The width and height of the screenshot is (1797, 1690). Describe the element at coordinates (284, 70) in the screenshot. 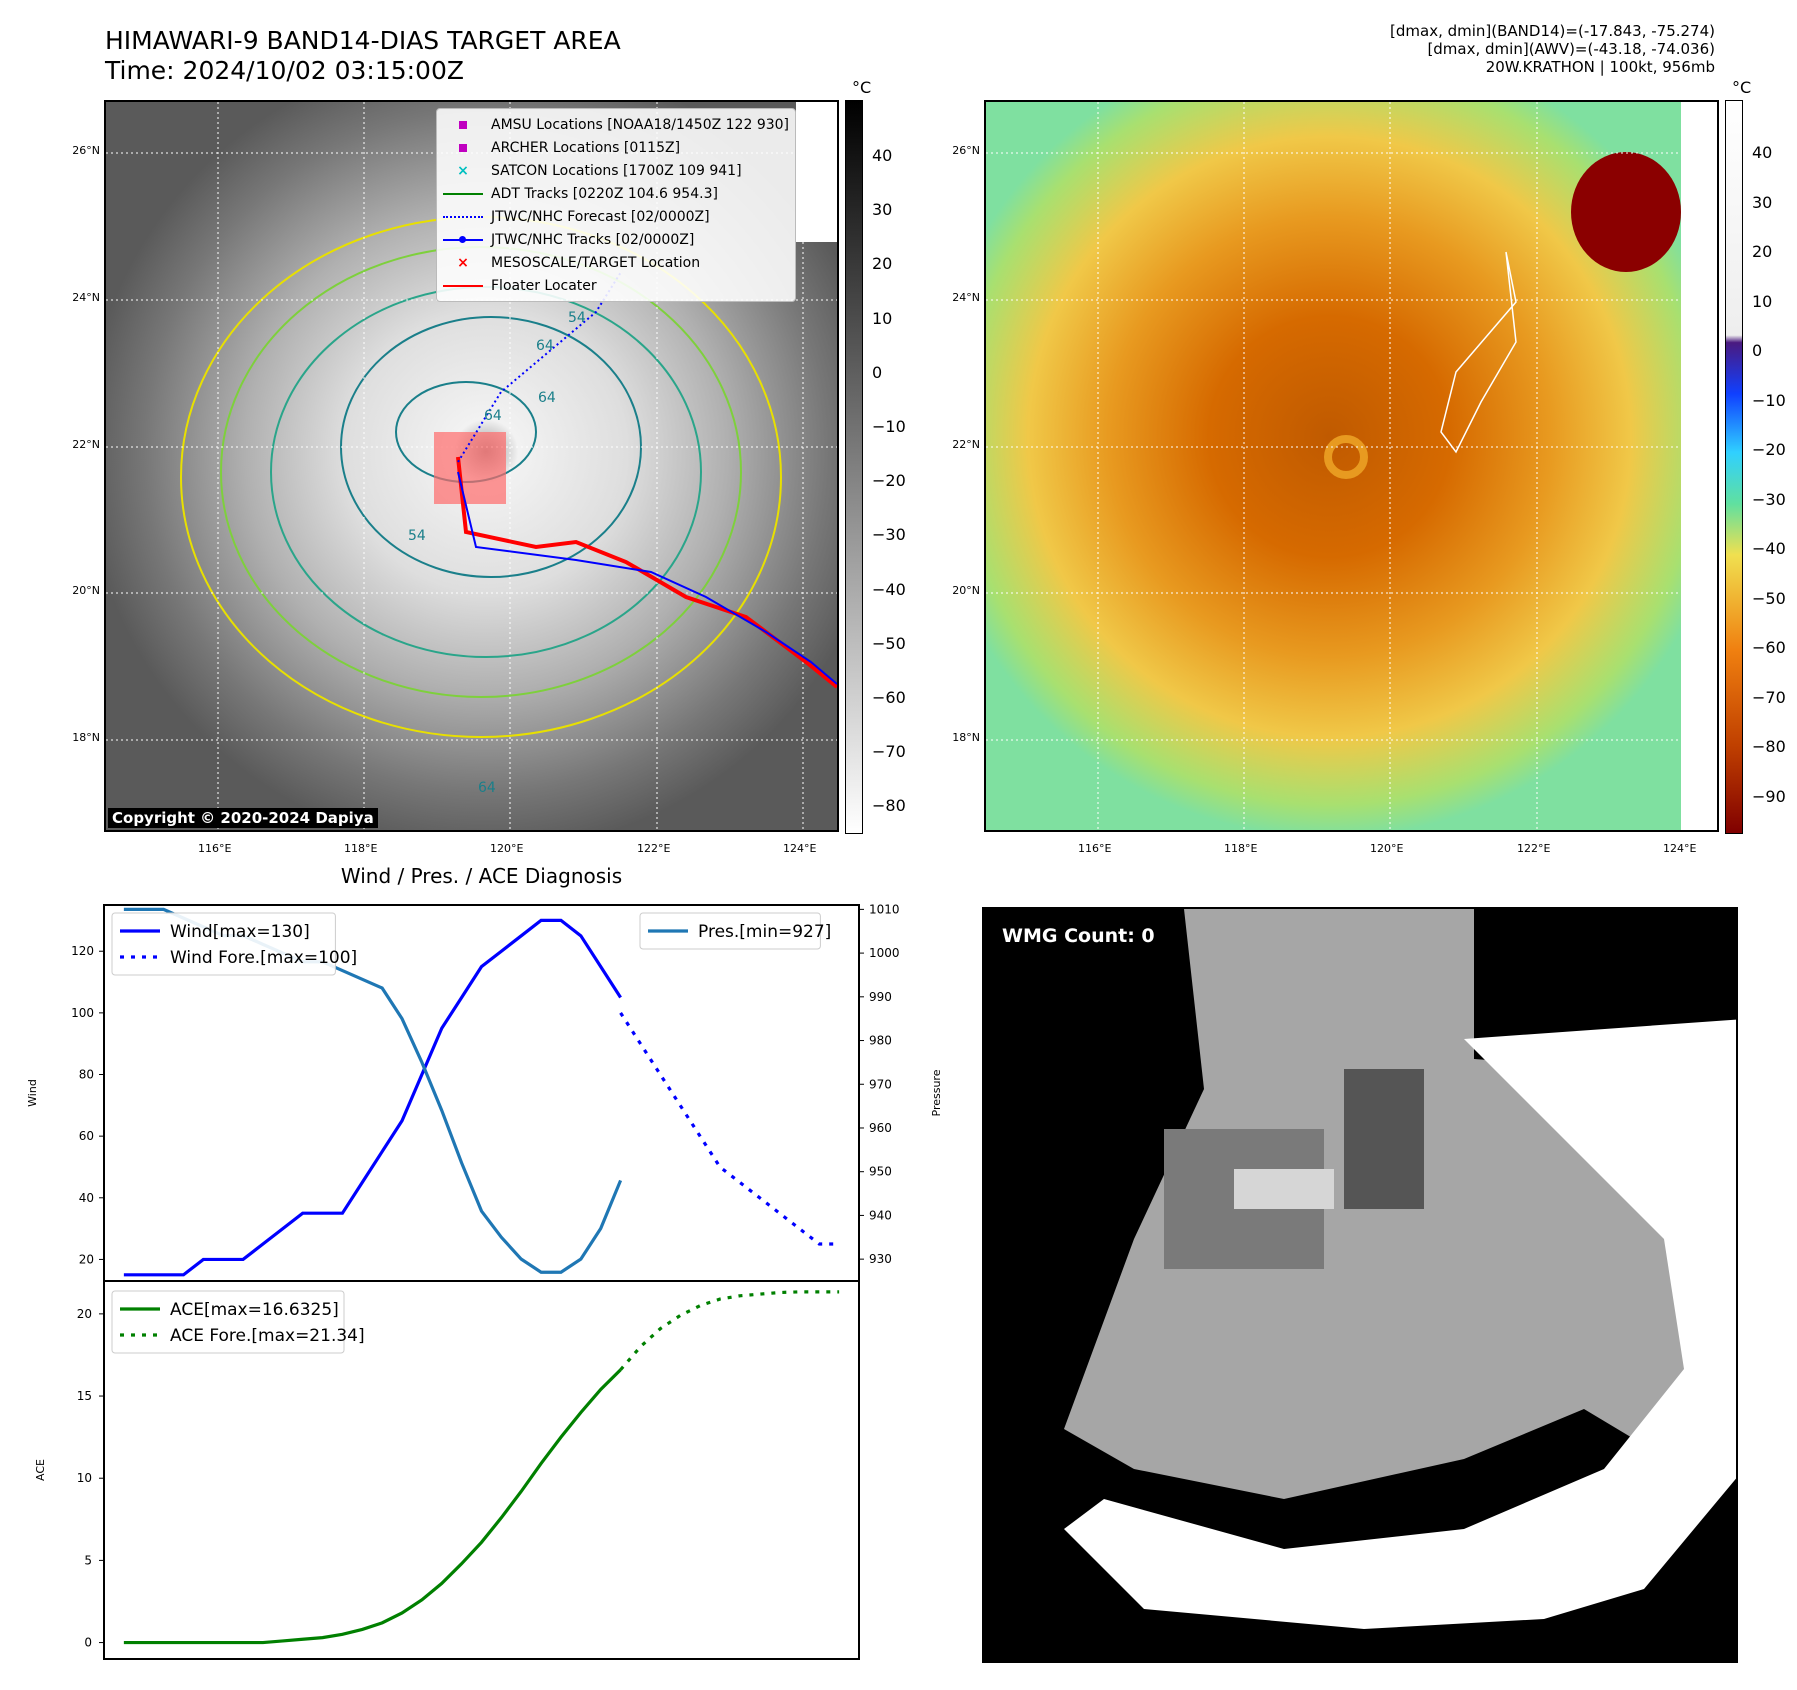

I see `title-line2: Time: 2024/10/02 03:15:00Z` at that location.